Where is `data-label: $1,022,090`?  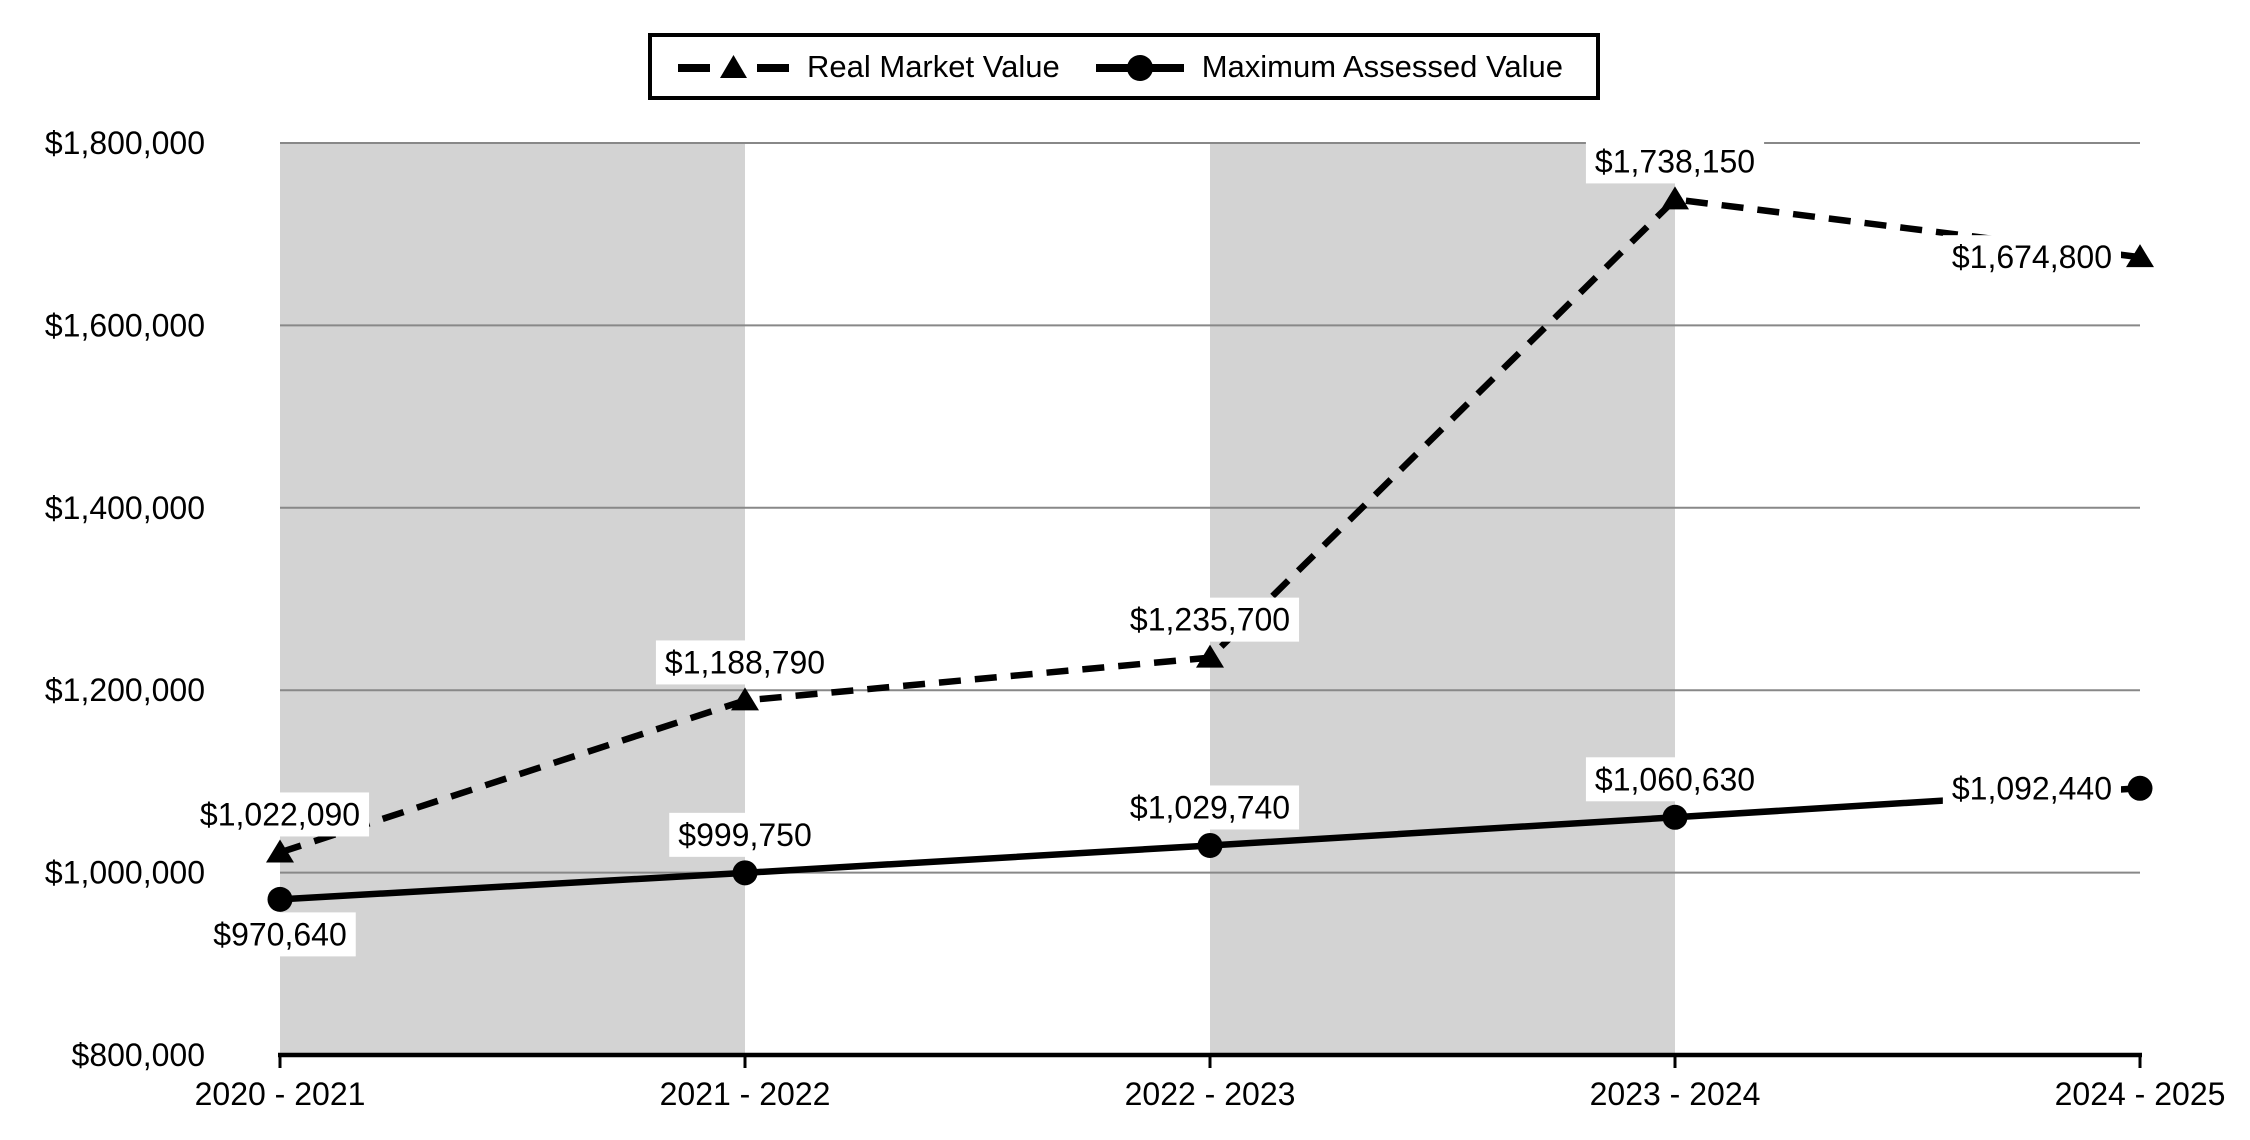
data-label: $1,022,090 is located at coordinates (280, 814).